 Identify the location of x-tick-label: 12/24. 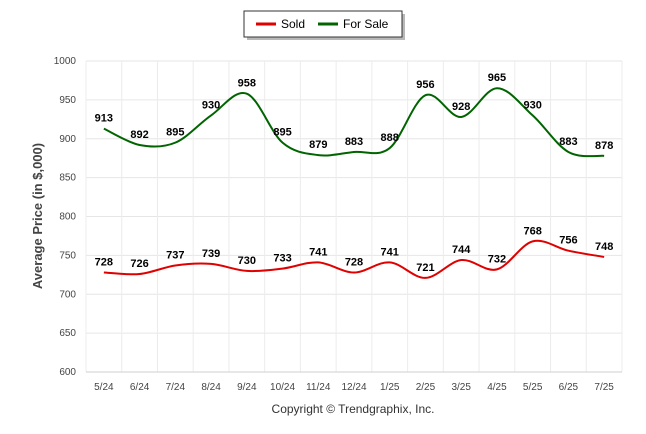
(353, 387).